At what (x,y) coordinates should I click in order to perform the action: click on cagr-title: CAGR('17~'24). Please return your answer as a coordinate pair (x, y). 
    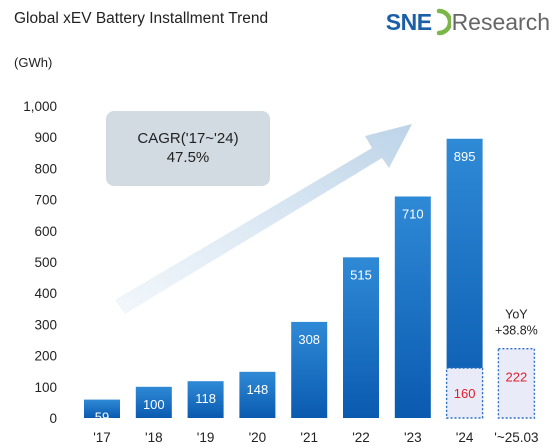
    Looking at the image, I should click on (187, 138).